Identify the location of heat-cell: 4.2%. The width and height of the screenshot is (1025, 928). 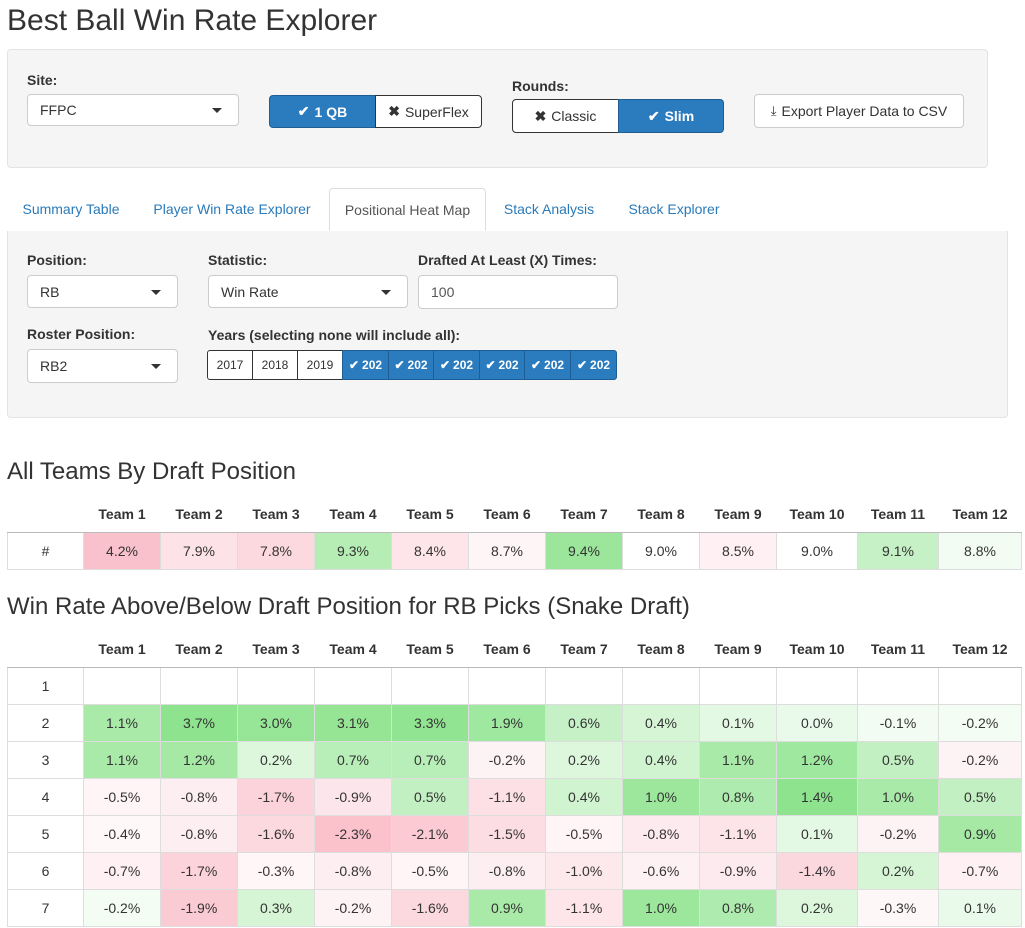
(122, 551).